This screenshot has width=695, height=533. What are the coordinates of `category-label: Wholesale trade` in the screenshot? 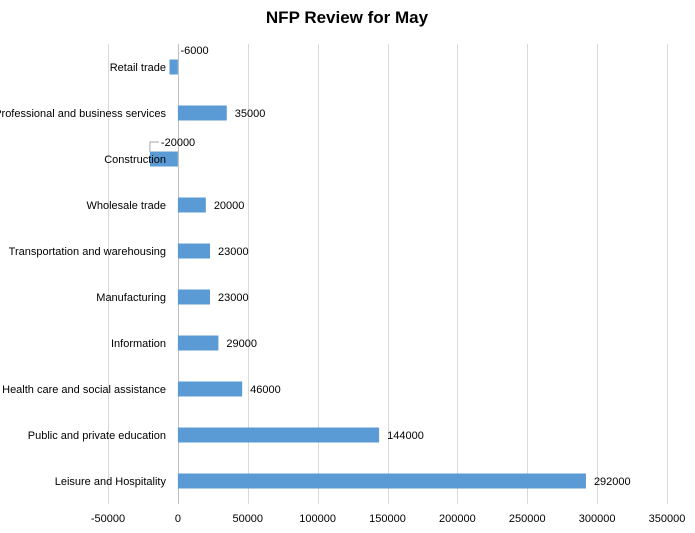 It's located at (127, 206).